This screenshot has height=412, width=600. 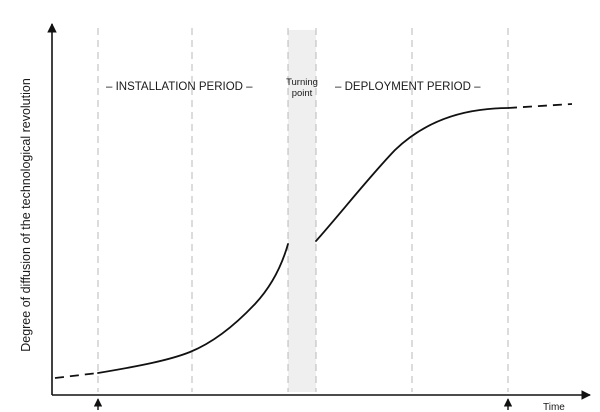 I want to click on pre-curve-dashed, so click(x=76, y=375).